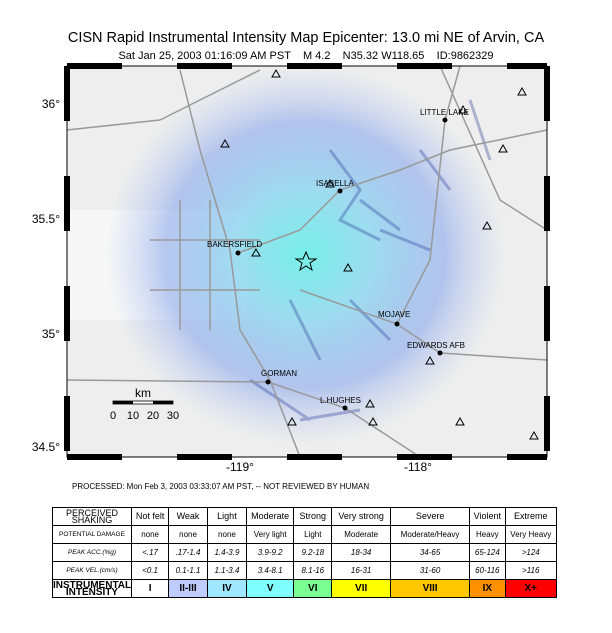 Image resolution: width=612 pixels, height=633 pixels. I want to click on legend-cell: Strong, so click(313, 516).